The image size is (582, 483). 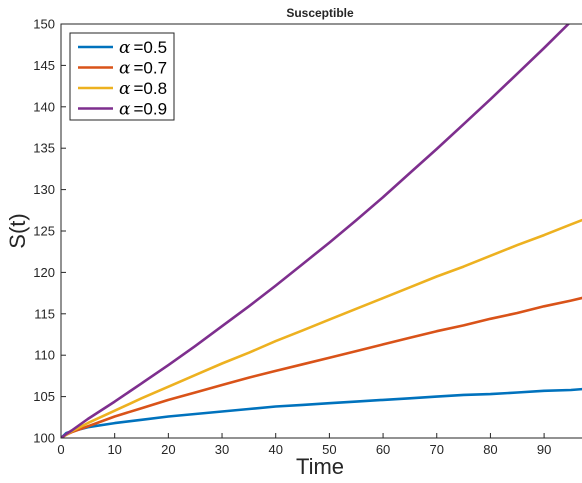 I want to click on legend-value: =0.8, so click(x=150, y=88).